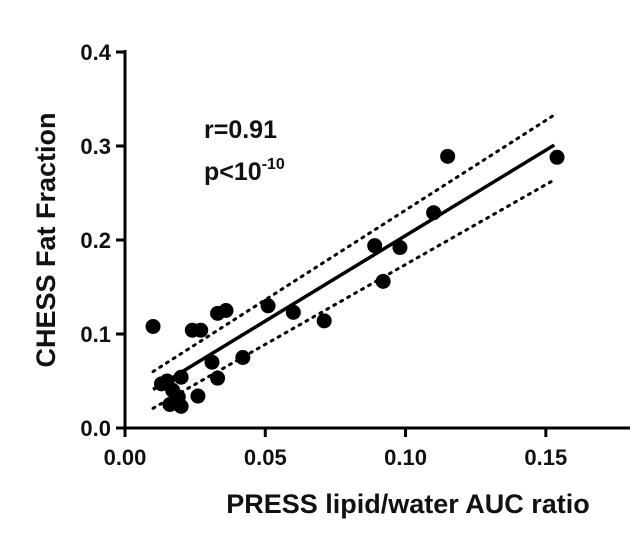  What do you see at coordinates (95, 146) in the screenshot?
I see `y-tick-label: 0.3` at bounding box center [95, 146].